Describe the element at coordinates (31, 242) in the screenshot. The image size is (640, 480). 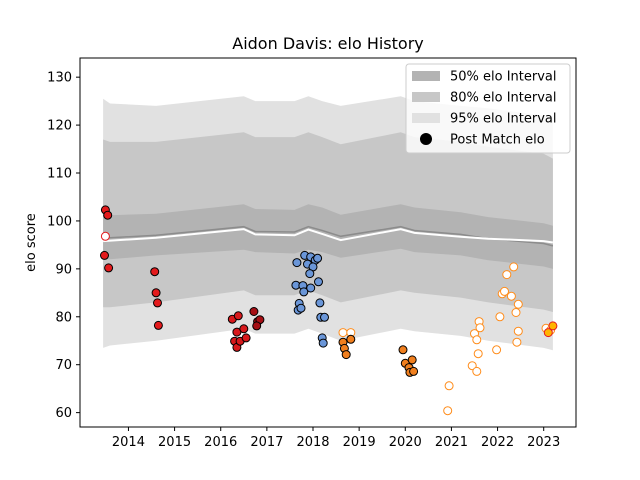
I see `y-axis-label: elo score` at that location.